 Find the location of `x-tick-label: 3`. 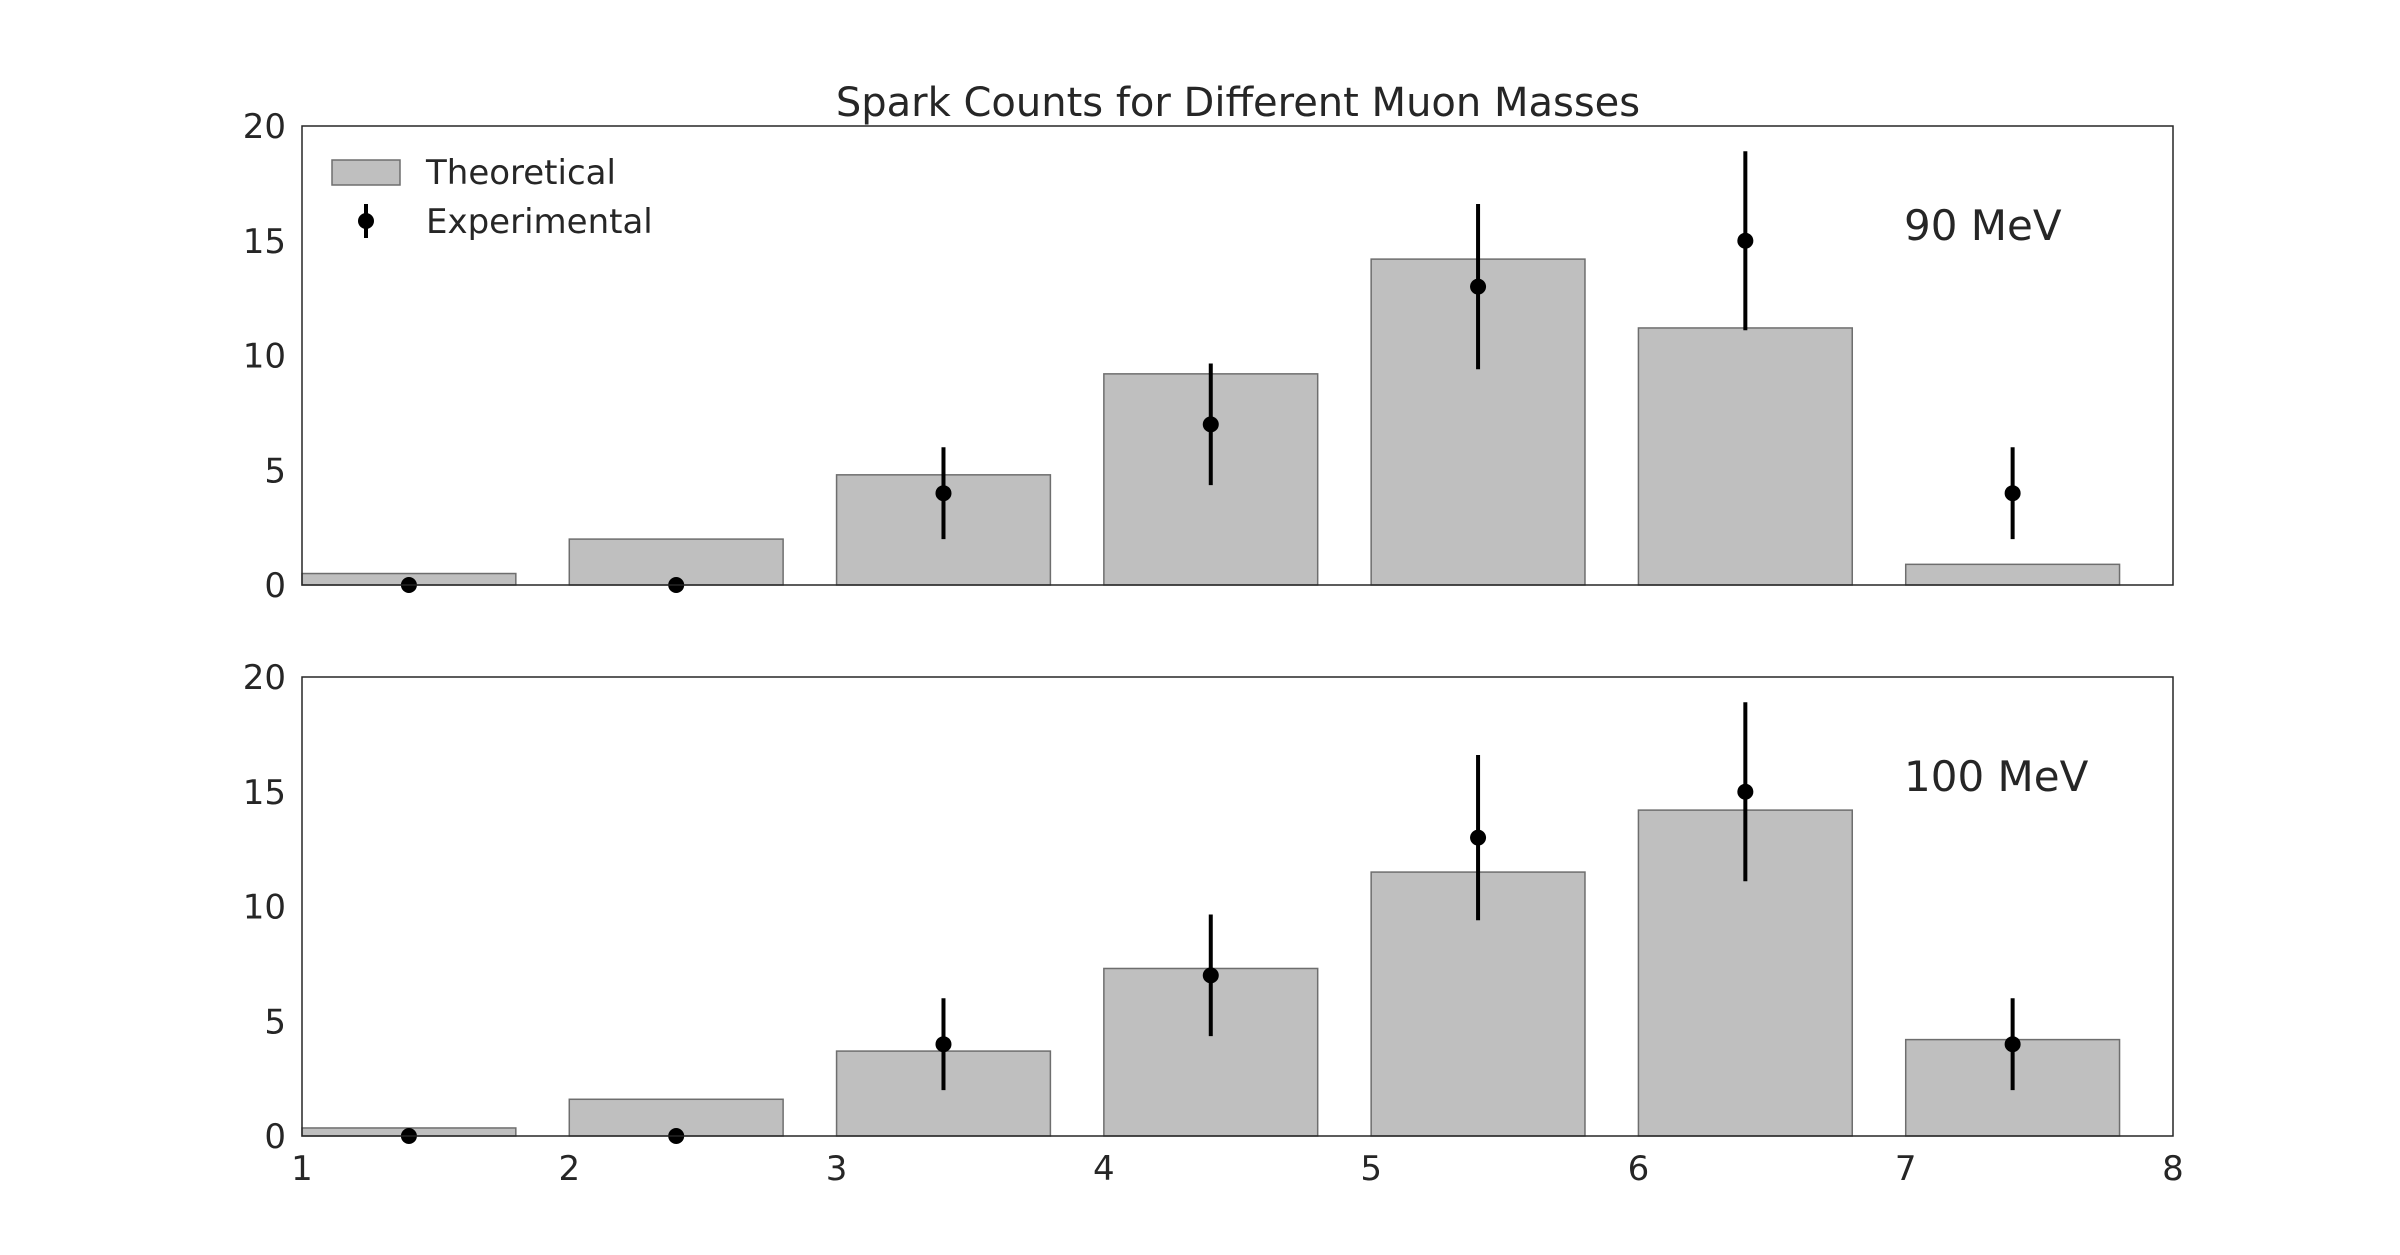

x-tick-label: 3 is located at coordinates (837, 1169).